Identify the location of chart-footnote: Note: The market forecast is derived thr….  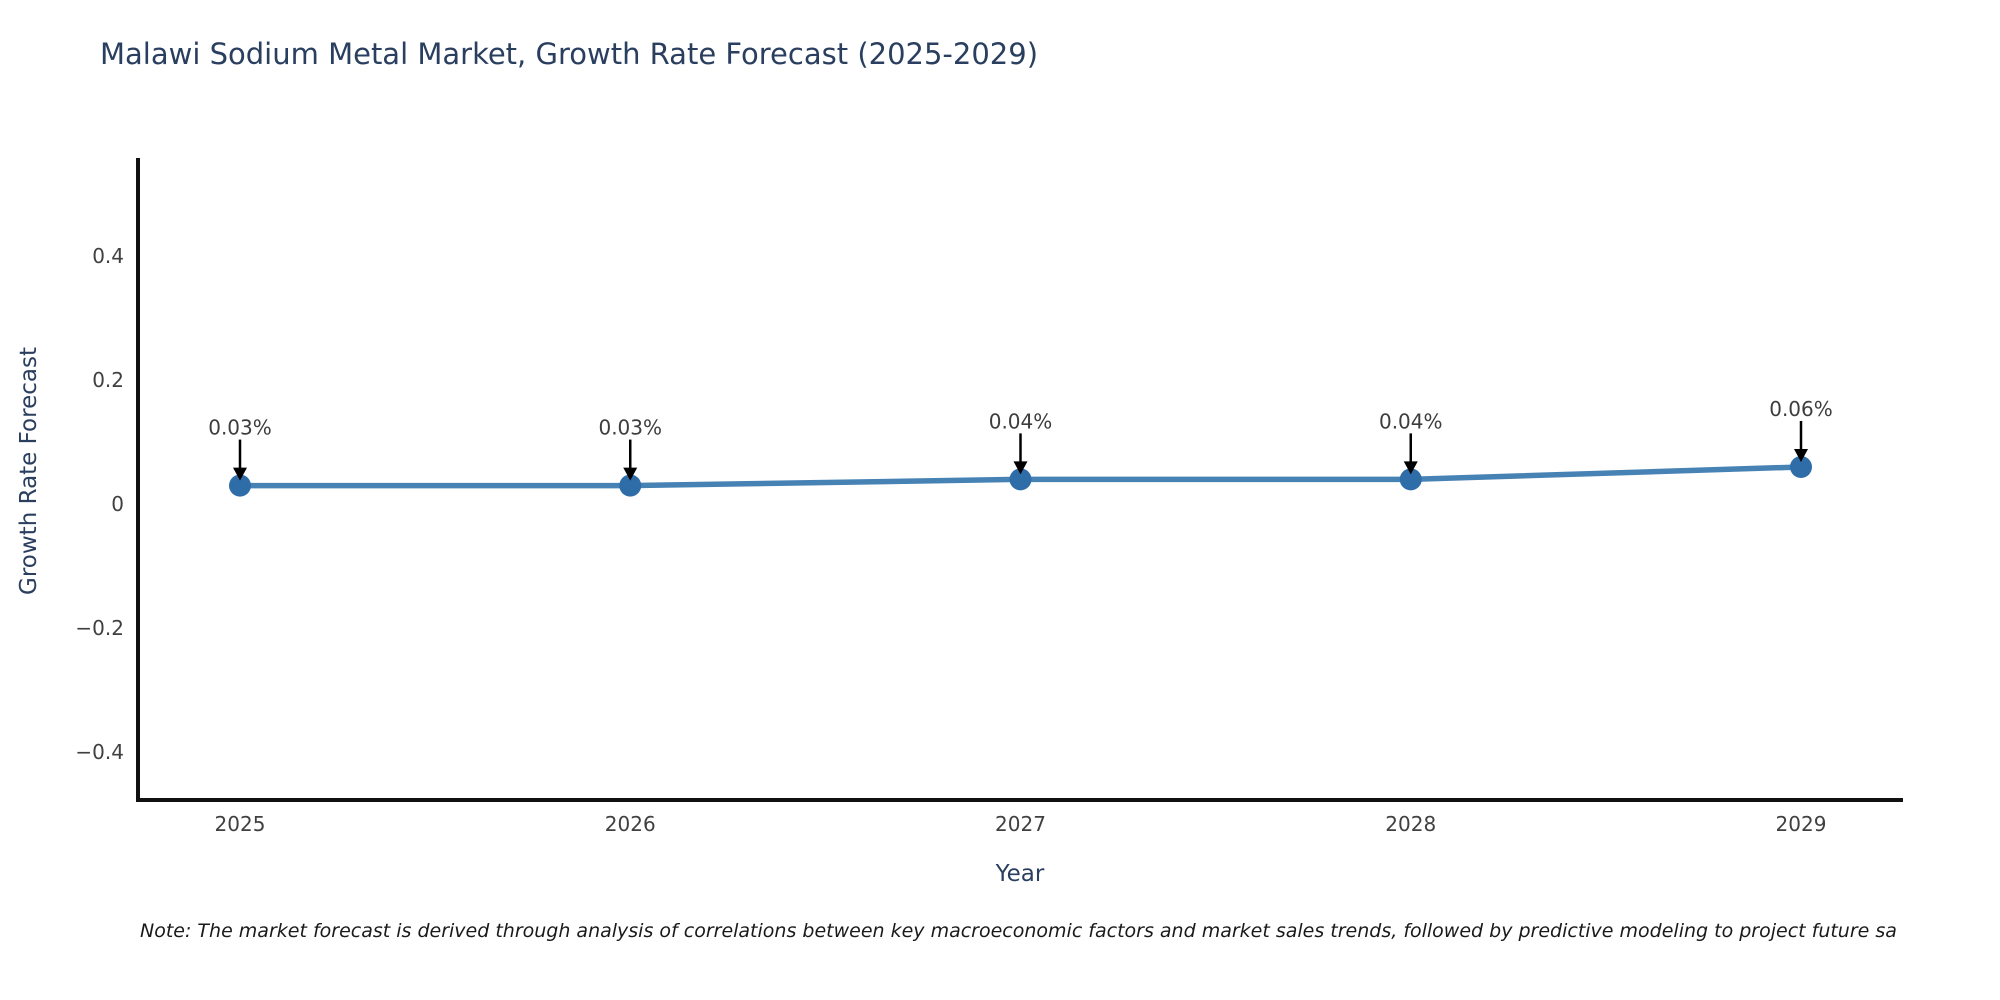
(1018, 931).